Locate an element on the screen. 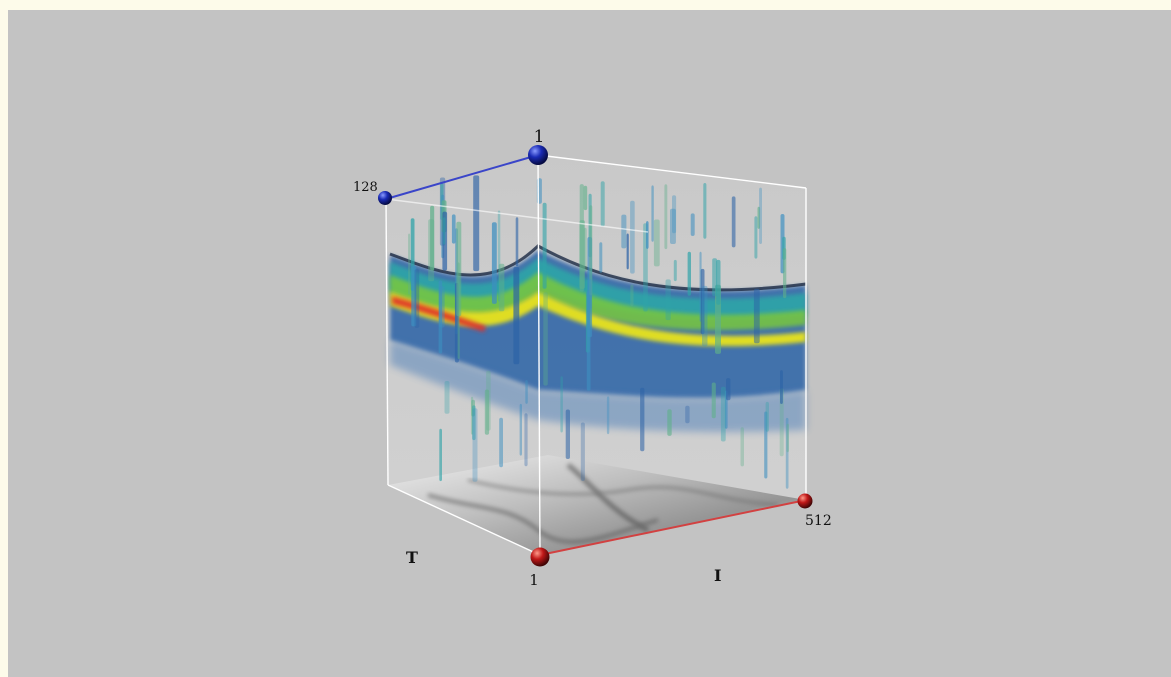 Image resolution: width=1171 pixels, height=677 pixels. horizontal-axis-line is located at coordinates (673, 527).